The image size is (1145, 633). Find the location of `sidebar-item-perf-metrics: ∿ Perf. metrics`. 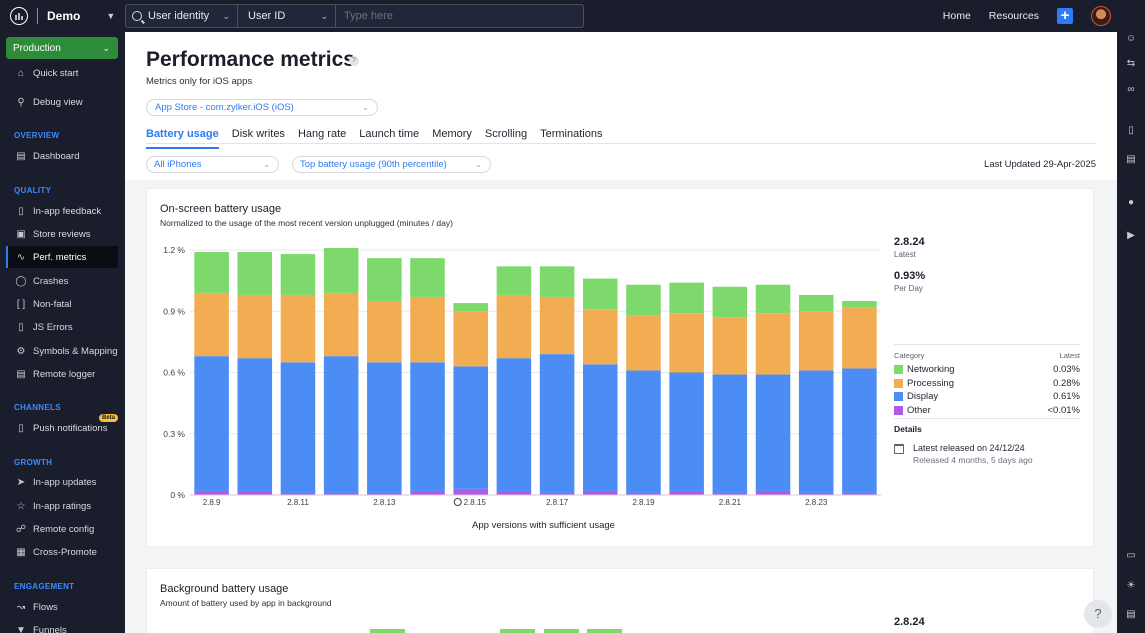

sidebar-item-perf-metrics: ∿ Perf. metrics is located at coordinates (62, 257).